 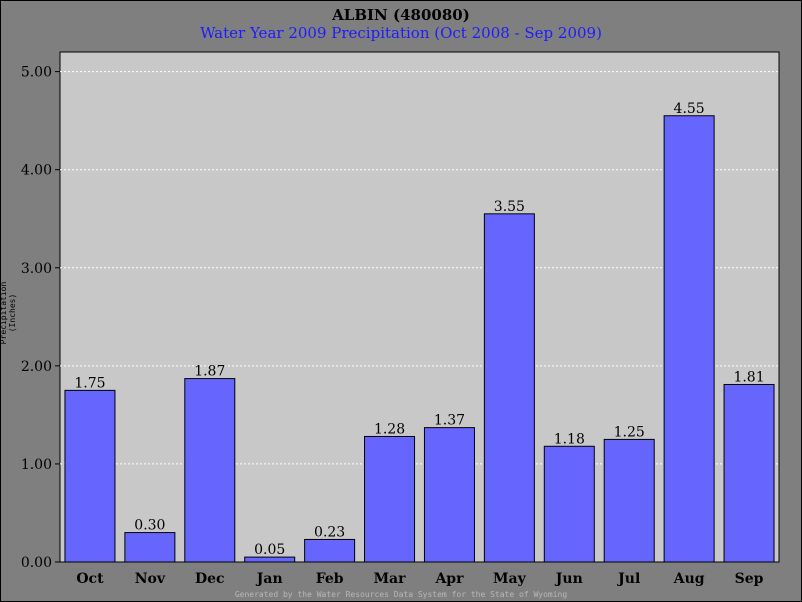 I want to click on bar-value-label: 1.18, so click(x=569, y=439).